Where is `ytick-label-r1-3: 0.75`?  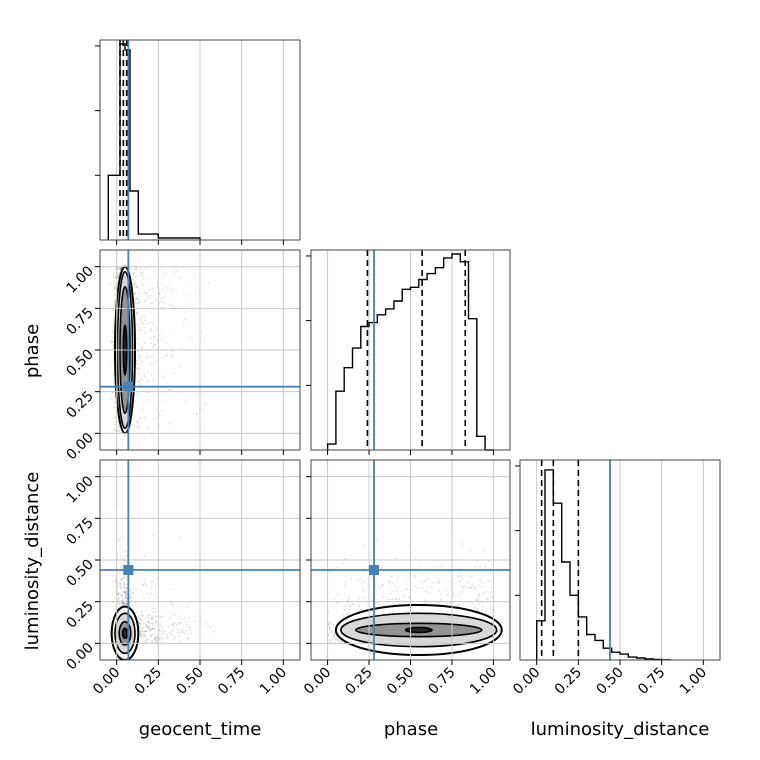 ytick-label-r1-3: 0.75 is located at coordinates (79, 321).